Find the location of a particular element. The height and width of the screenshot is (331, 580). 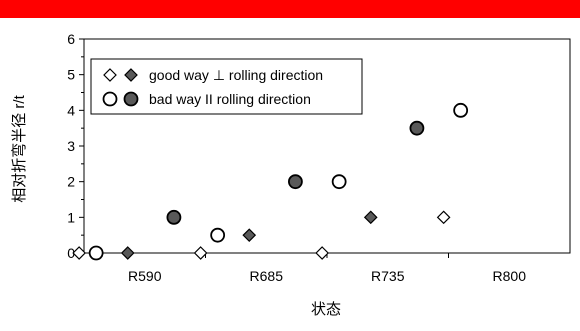

legend-marker-filled-circle is located at coordinates (131, 99).